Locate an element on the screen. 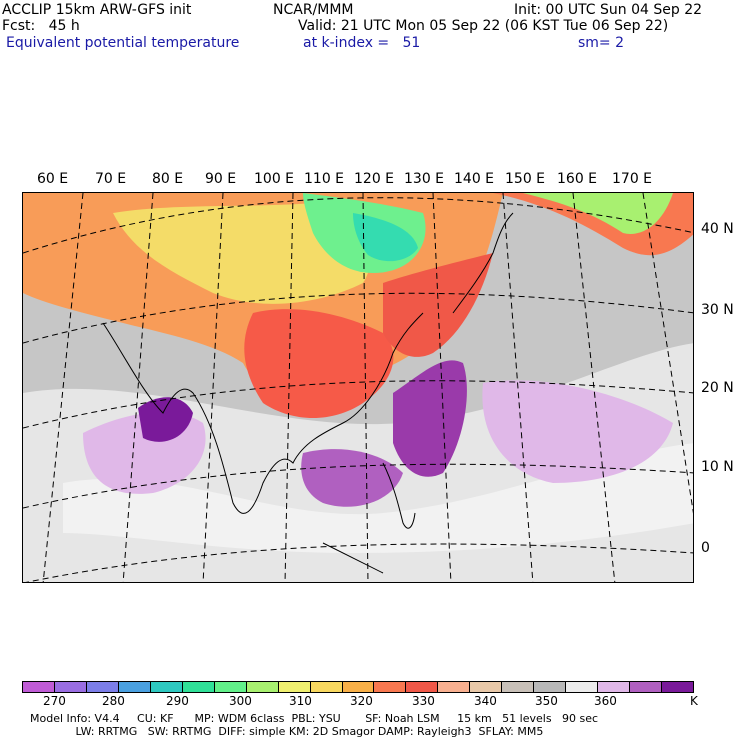 Image resolution: width=740 pixels, height=740 pixels. colorbar is located at coordinates (358, 687).